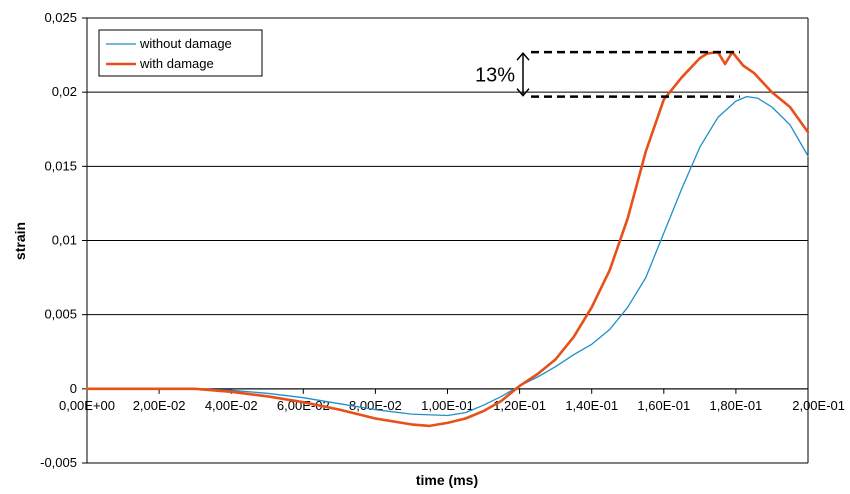 Image resolution: width=850 pixels, height=494 pixels. I want to click on annotation-arrow-head-bottom, so click(523, 92).